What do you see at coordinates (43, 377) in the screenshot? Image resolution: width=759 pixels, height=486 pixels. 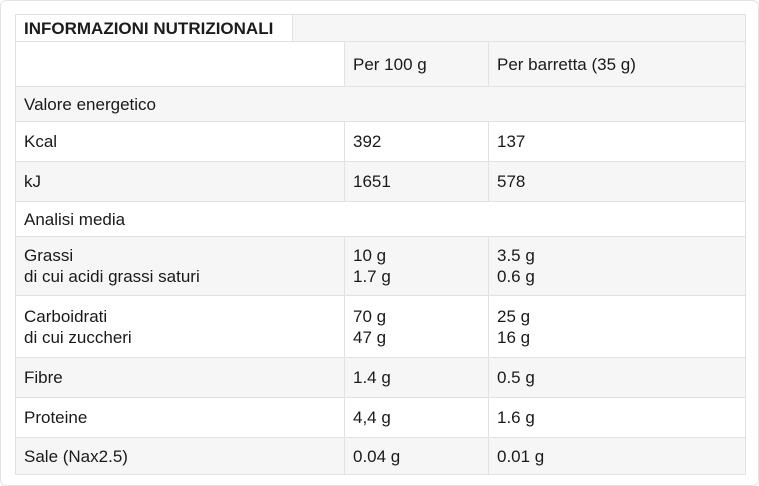 I see `nutrient-label: Fibre` at bounding box center [43, 377].